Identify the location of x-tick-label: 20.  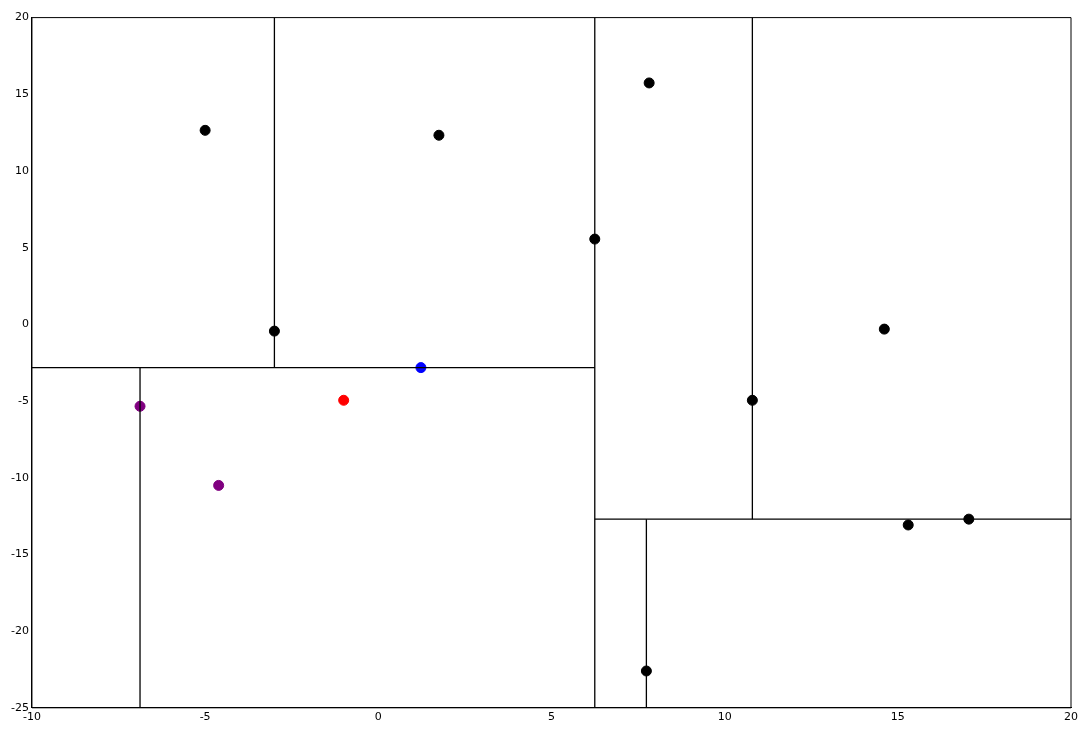
(1071, 717).